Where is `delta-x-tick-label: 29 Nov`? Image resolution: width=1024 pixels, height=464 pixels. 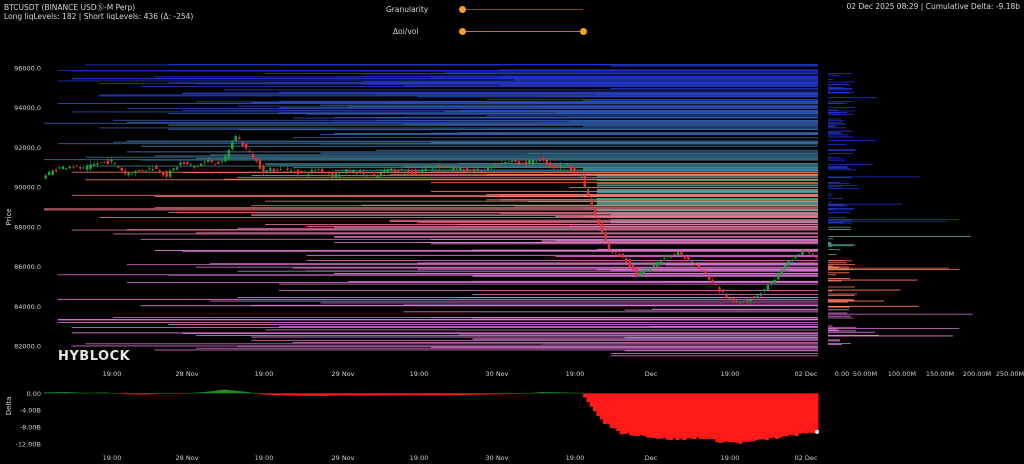
delta-x-tick-label: 29 Nov is located at coordinates (342, 458).